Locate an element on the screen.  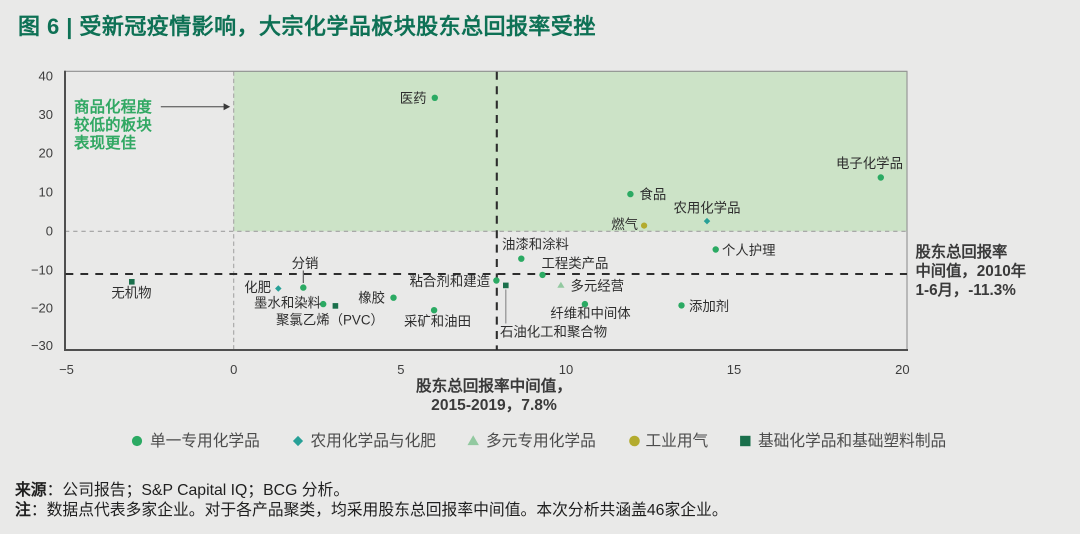
svg-text: 多元经营 is located at coordinates (598, 286).